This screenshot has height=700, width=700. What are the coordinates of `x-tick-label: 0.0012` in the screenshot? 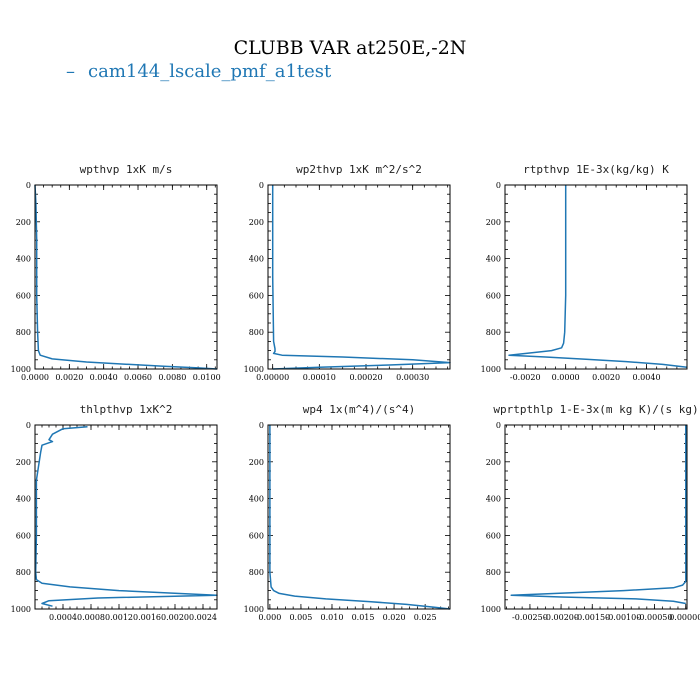 It's located at (119, 617).